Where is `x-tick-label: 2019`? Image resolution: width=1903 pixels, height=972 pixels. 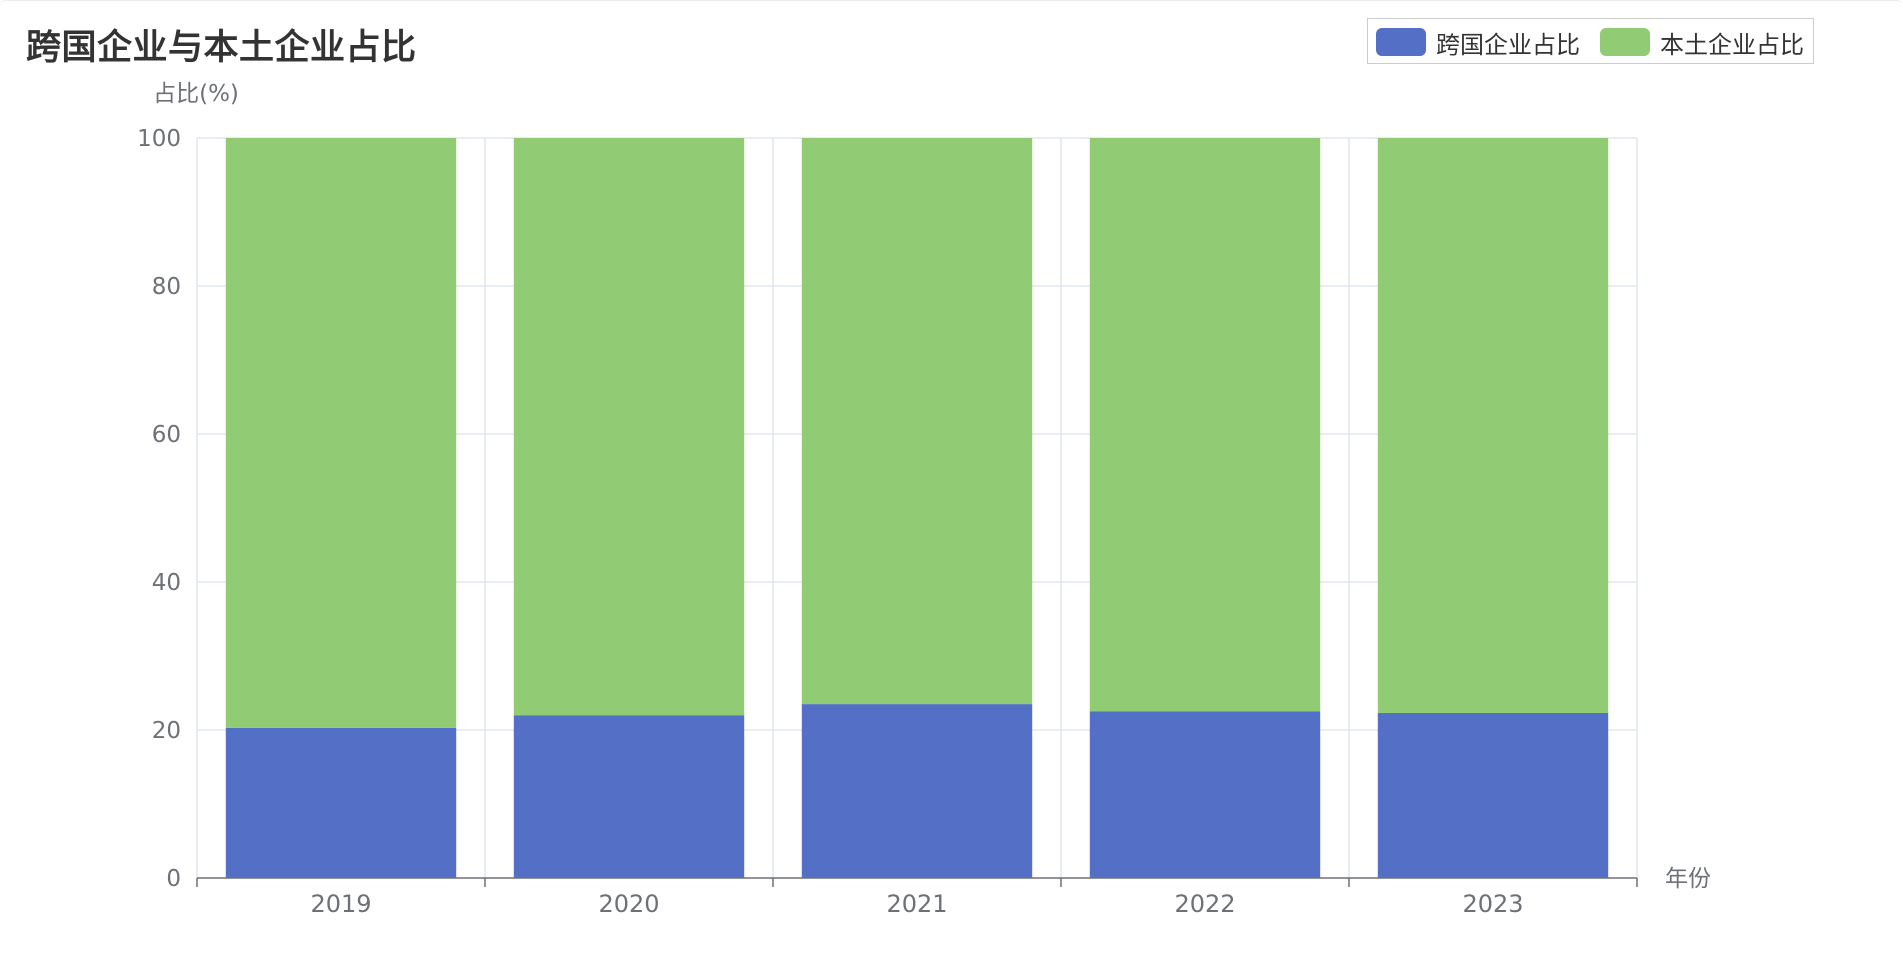
x-tick-label: 2019 is located at coordinates (340, 904).